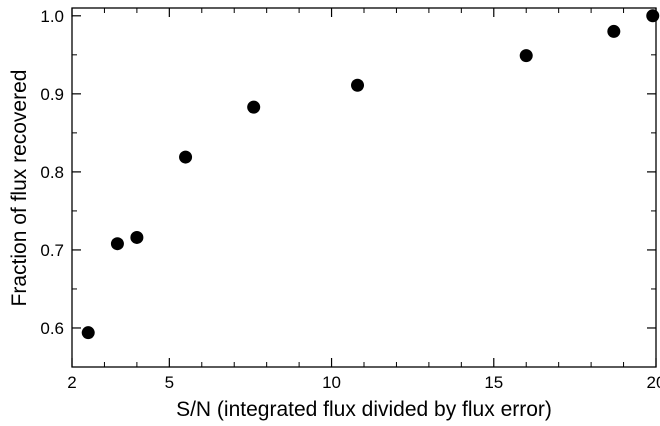 This screenshot has height=426, width=660. What do you see at coordinates (52, 328) in the screenshot?
I see `y-tick-label: 0.6` at bounding box center [52, 328].